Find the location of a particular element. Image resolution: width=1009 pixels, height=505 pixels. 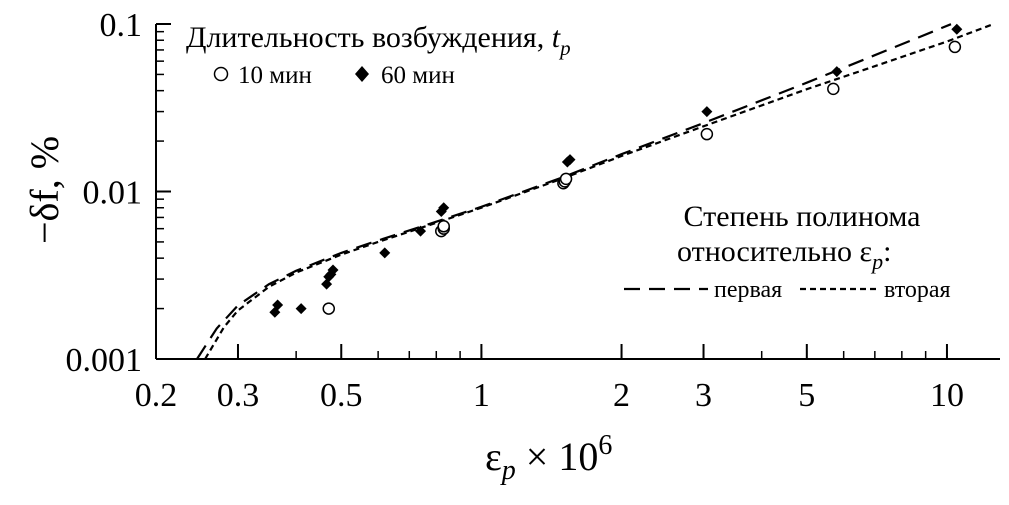

fits-legend-title-2: относительно εp: is located at coordinates (784, 254).